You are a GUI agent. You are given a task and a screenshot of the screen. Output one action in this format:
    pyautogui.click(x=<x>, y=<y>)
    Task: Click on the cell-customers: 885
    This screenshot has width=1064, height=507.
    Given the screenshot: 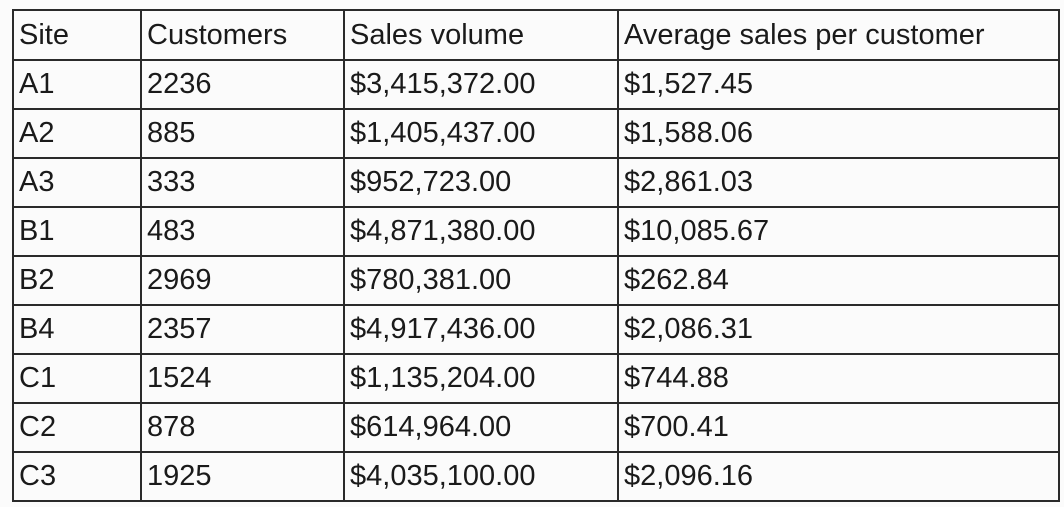 What is the action you would take?
    pyautogui.click(x=242, y=133)
    